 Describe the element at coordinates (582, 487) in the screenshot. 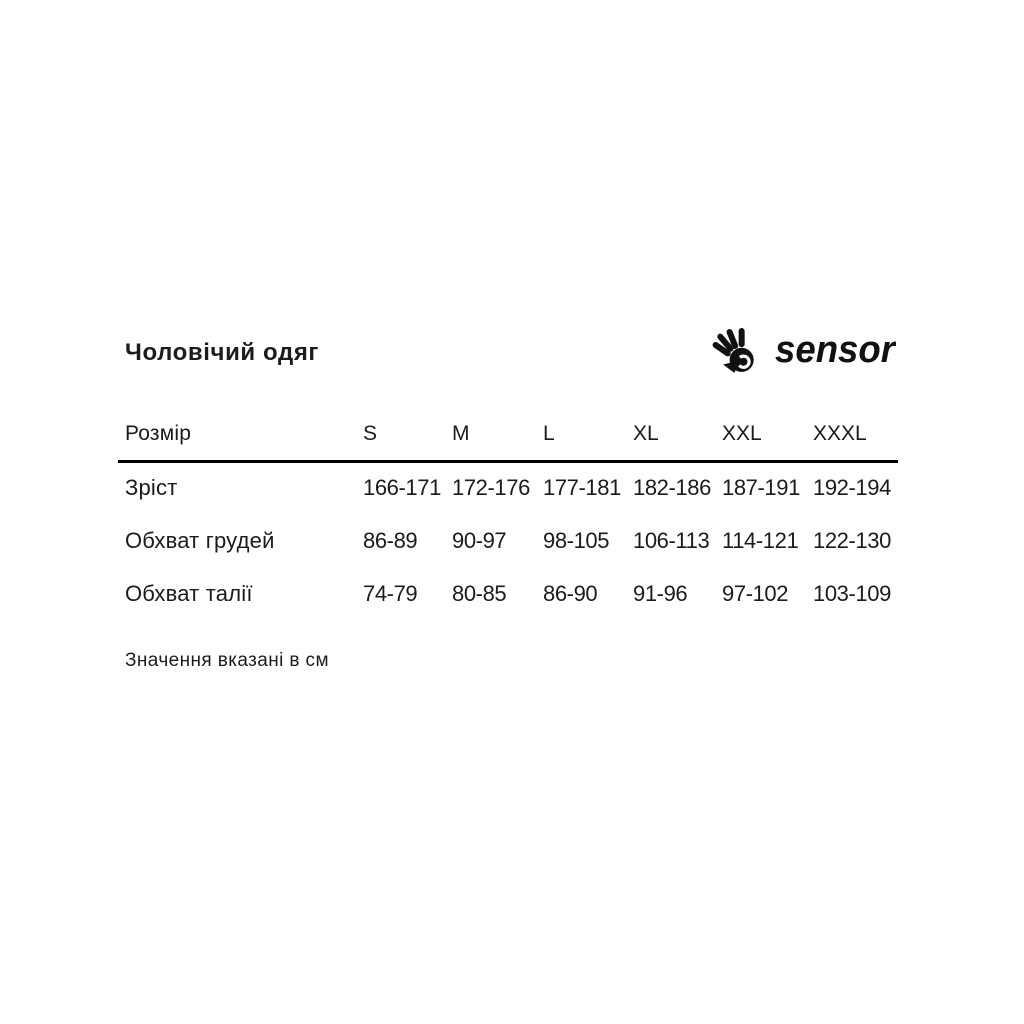

I see `value-cell: 177-181` at that location.